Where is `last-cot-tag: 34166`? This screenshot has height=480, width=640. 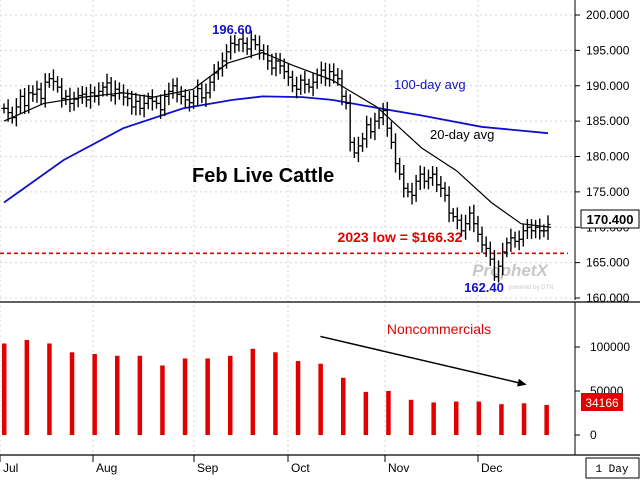
last-cot-tag: 34166 is located at coordinates (602, 402).